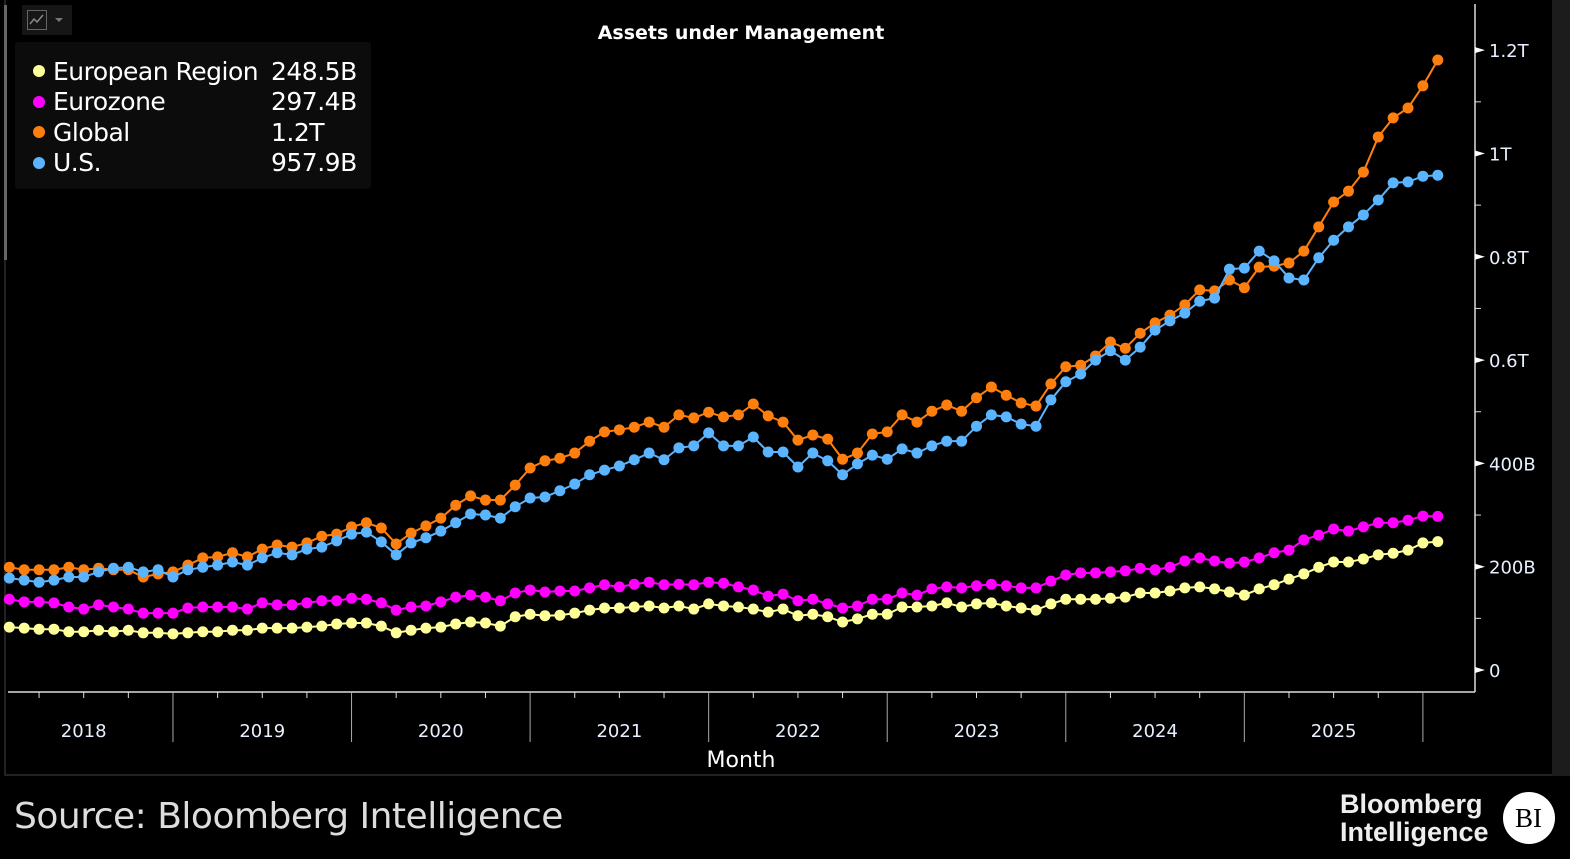  I want to click on legend-value: 1.2T, so click(298, 132).